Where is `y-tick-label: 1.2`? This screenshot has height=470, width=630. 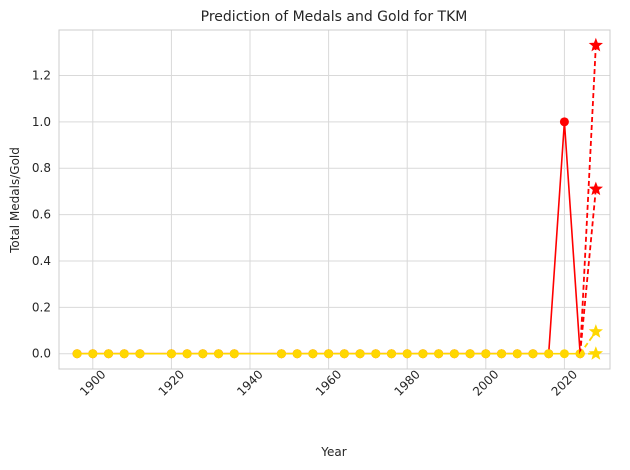
y-tick-label: 1.2 is located at coordinates (41, 75).